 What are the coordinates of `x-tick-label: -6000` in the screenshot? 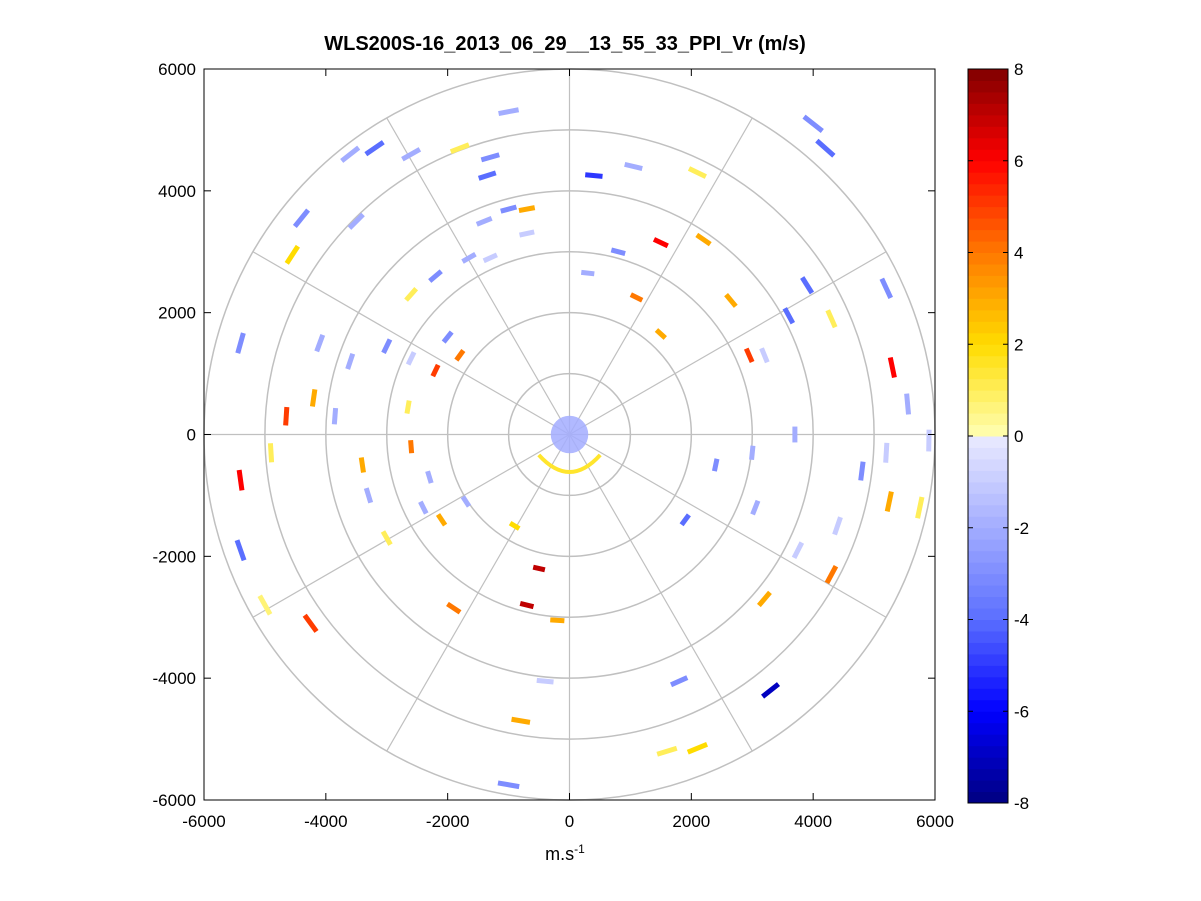 It's located at (203, 821).